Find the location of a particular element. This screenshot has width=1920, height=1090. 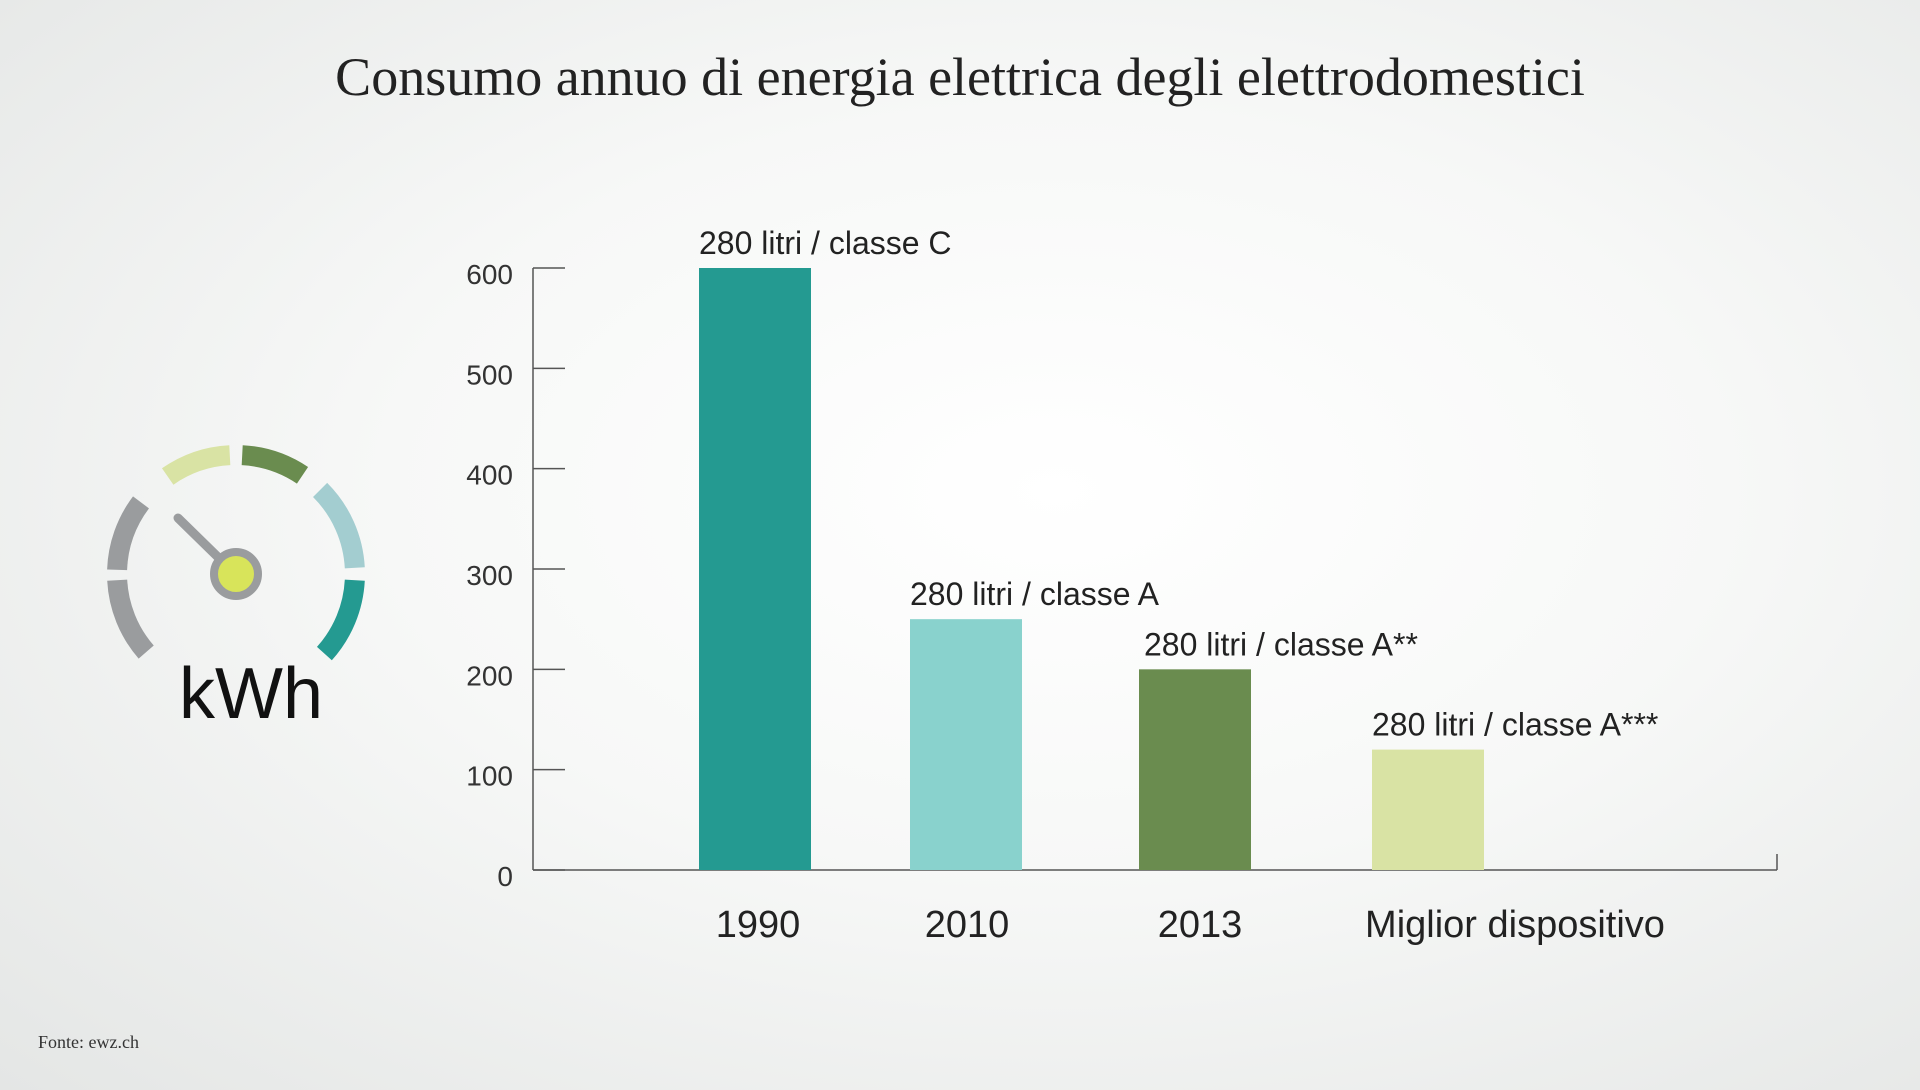

y-tick-label: 400 is located at coordinates (489, 475).